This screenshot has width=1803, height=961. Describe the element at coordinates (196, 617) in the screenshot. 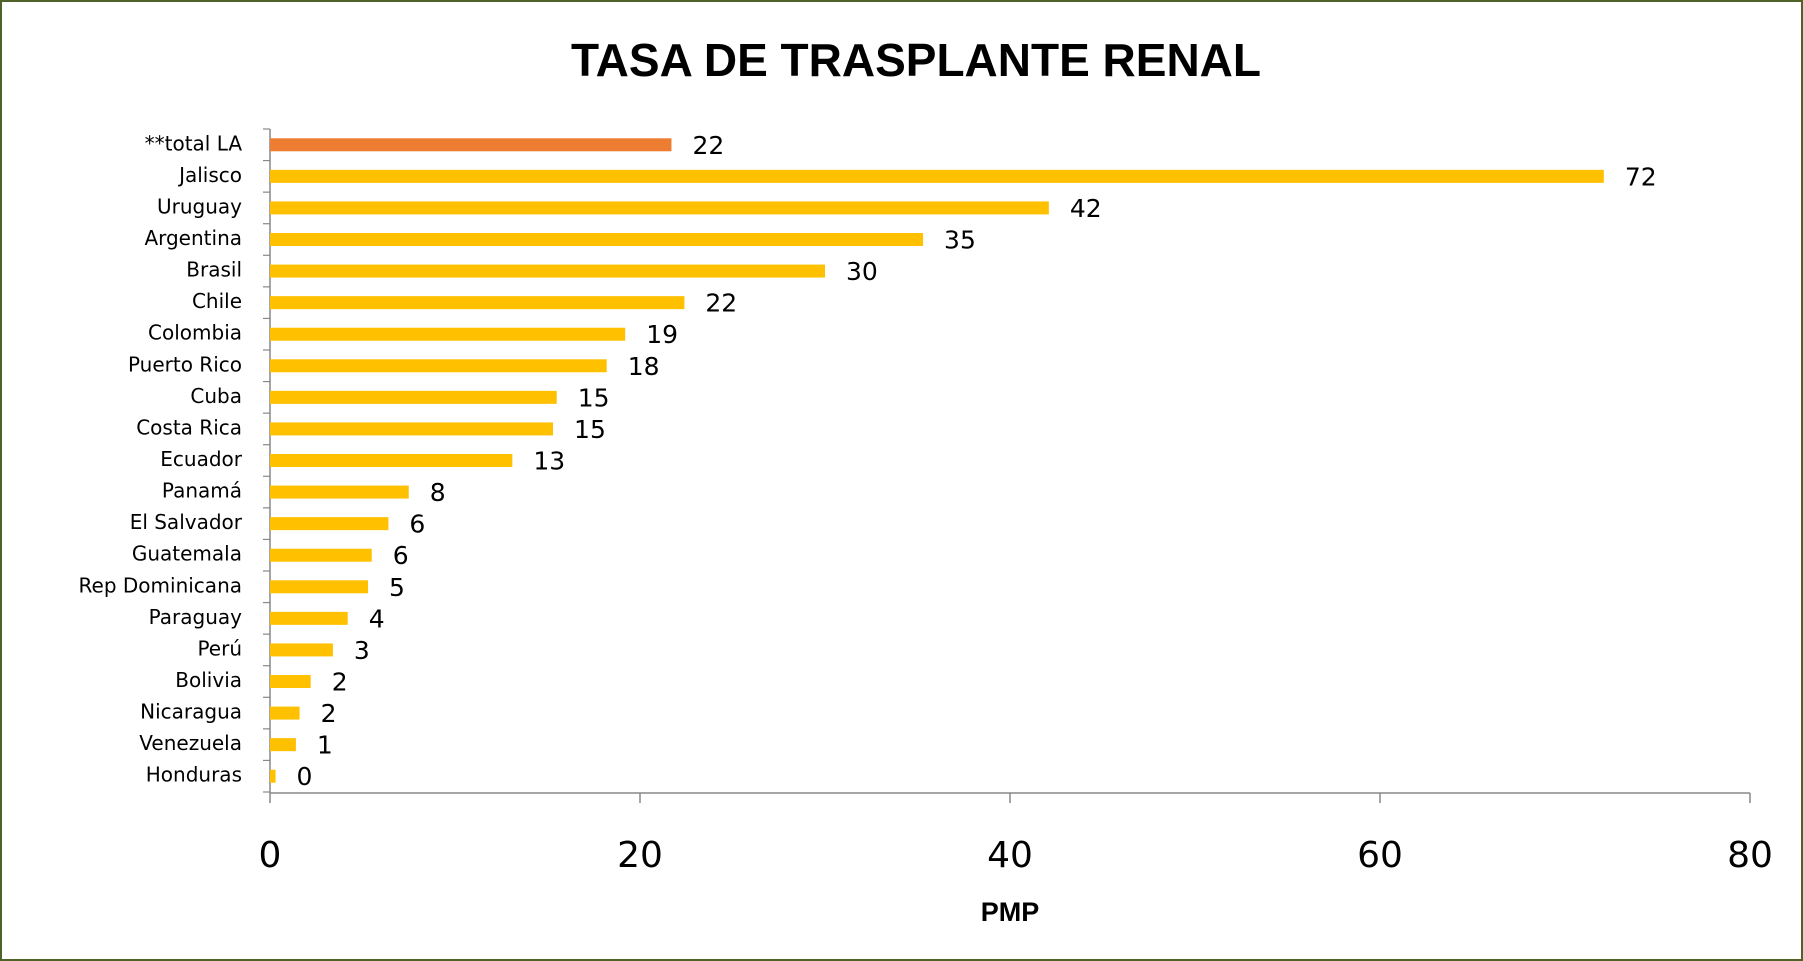

I see `y-tick-label: Paraguay` at that location.